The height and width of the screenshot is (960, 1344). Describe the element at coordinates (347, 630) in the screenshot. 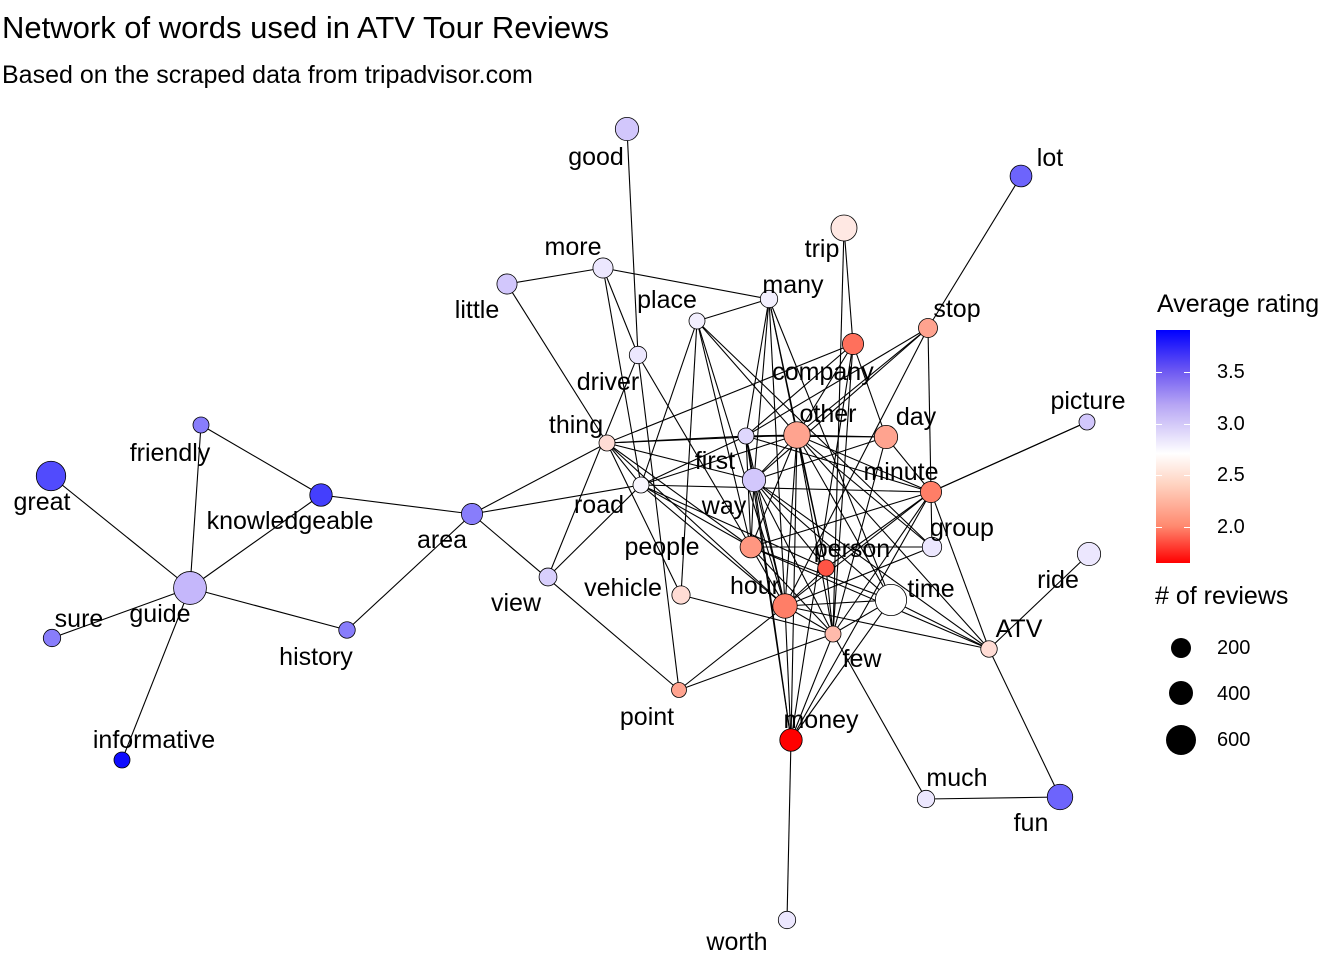

I see `node-history` at that location.